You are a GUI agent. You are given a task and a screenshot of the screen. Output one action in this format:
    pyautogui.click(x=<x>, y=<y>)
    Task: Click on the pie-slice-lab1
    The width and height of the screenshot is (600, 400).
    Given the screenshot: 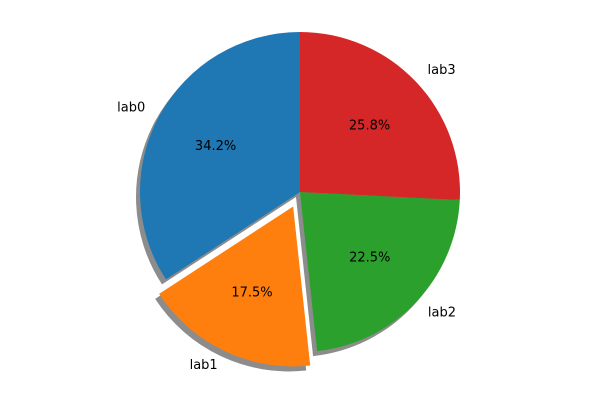 What is the action you would take?
    pyautogui.click(x=235, y=286)
    